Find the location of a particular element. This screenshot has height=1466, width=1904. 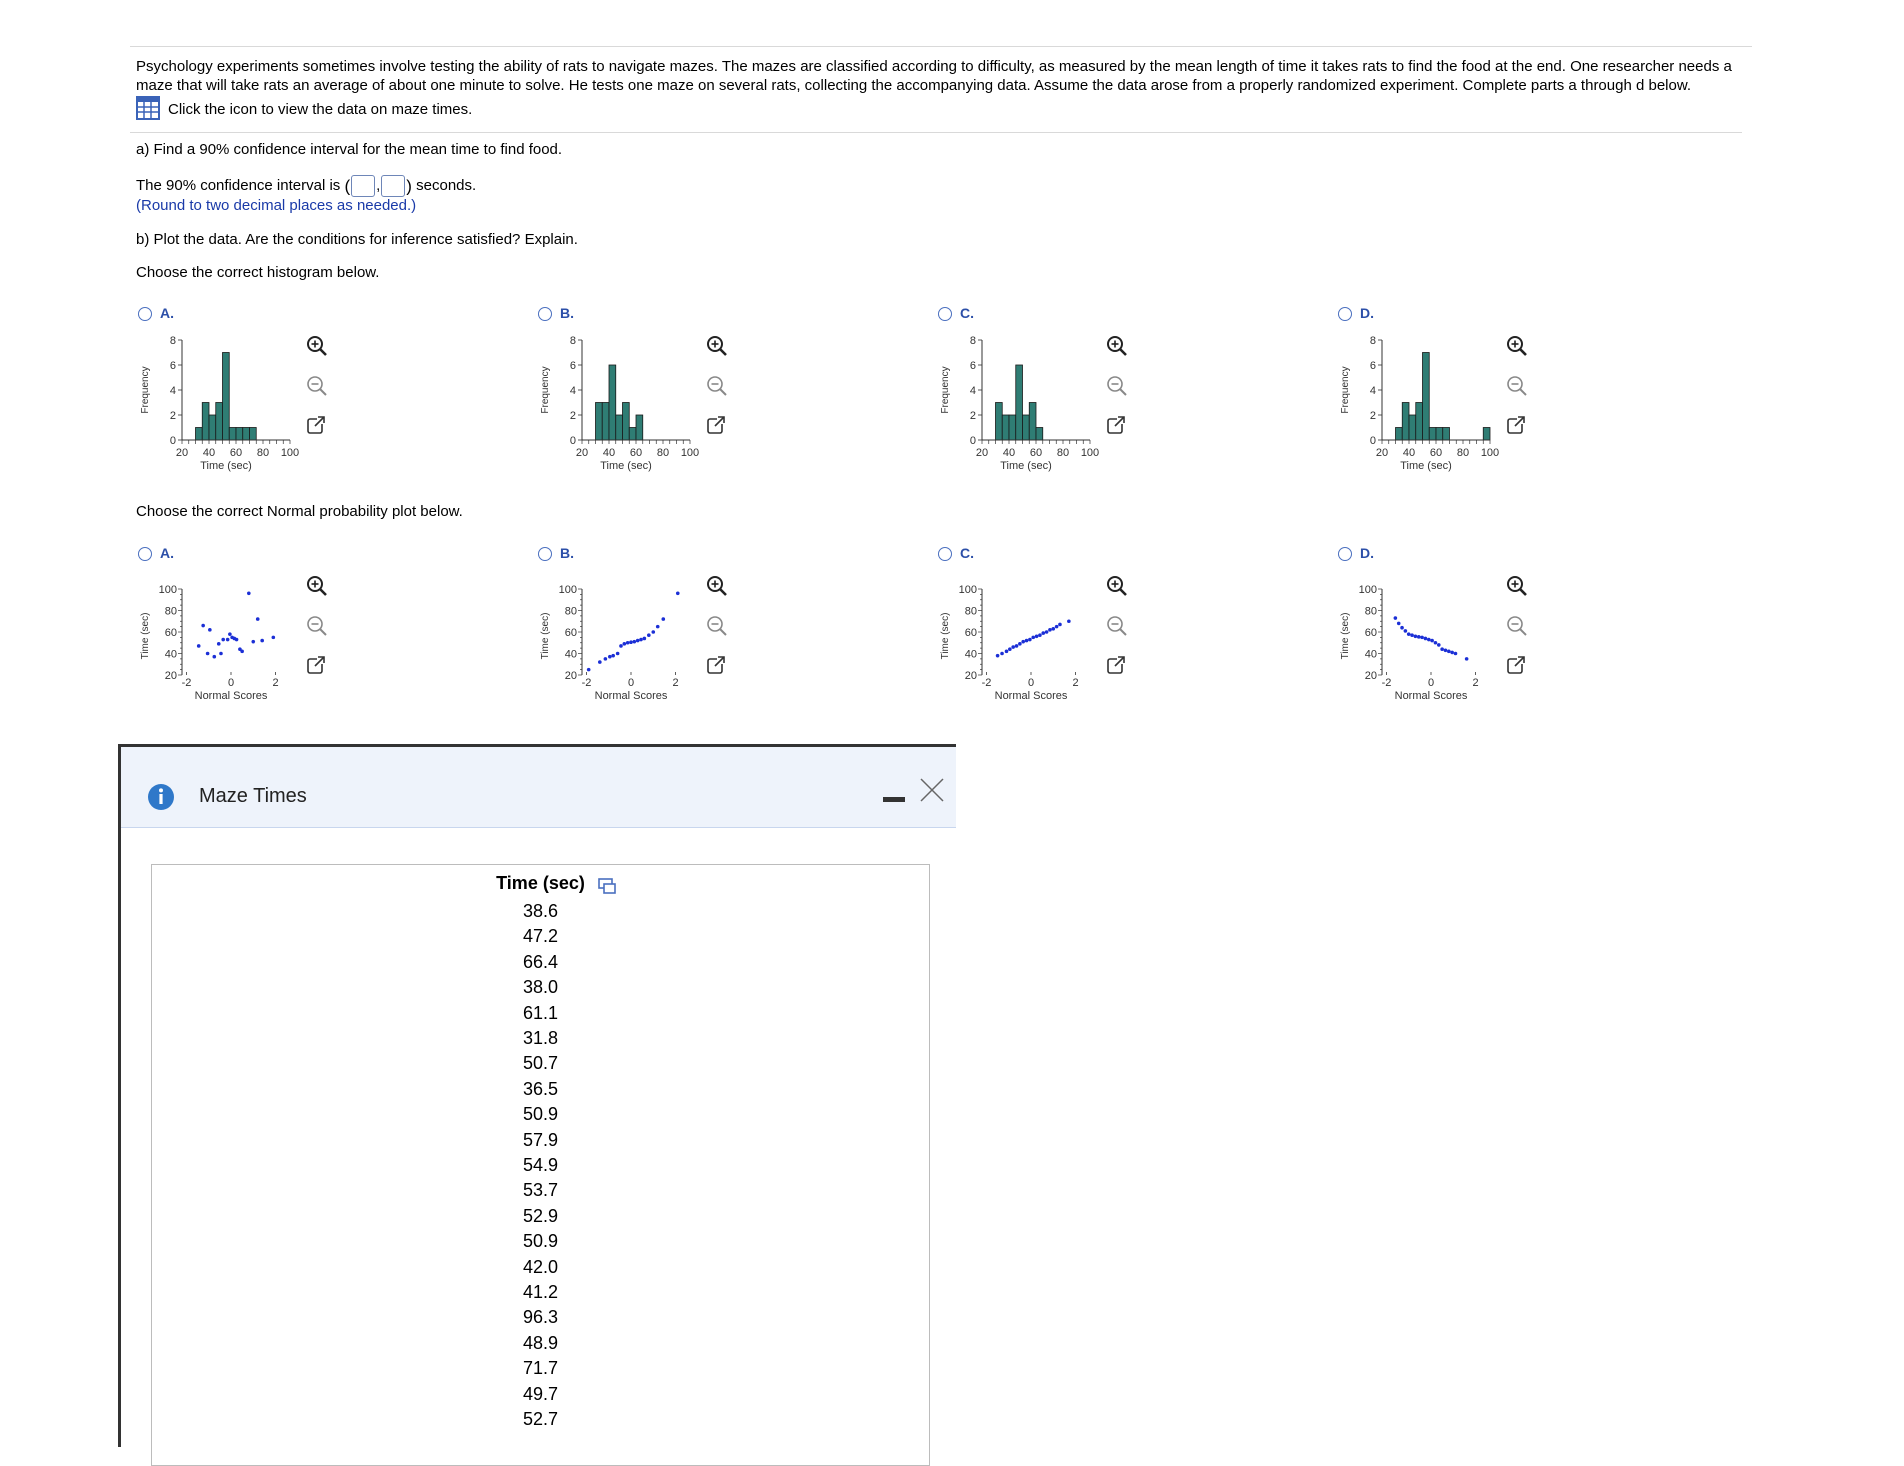

hist-d-zoom-in-button is located at coordinates (1517, 346).